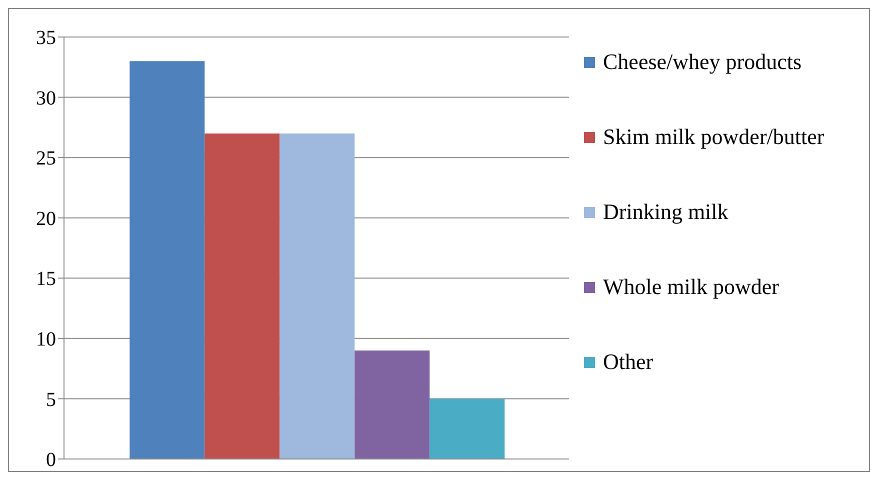  What do you see at coordinates (46, 98) in the screenshot?
I see `y-tick-label: 30` at bounding box center [46, 98].